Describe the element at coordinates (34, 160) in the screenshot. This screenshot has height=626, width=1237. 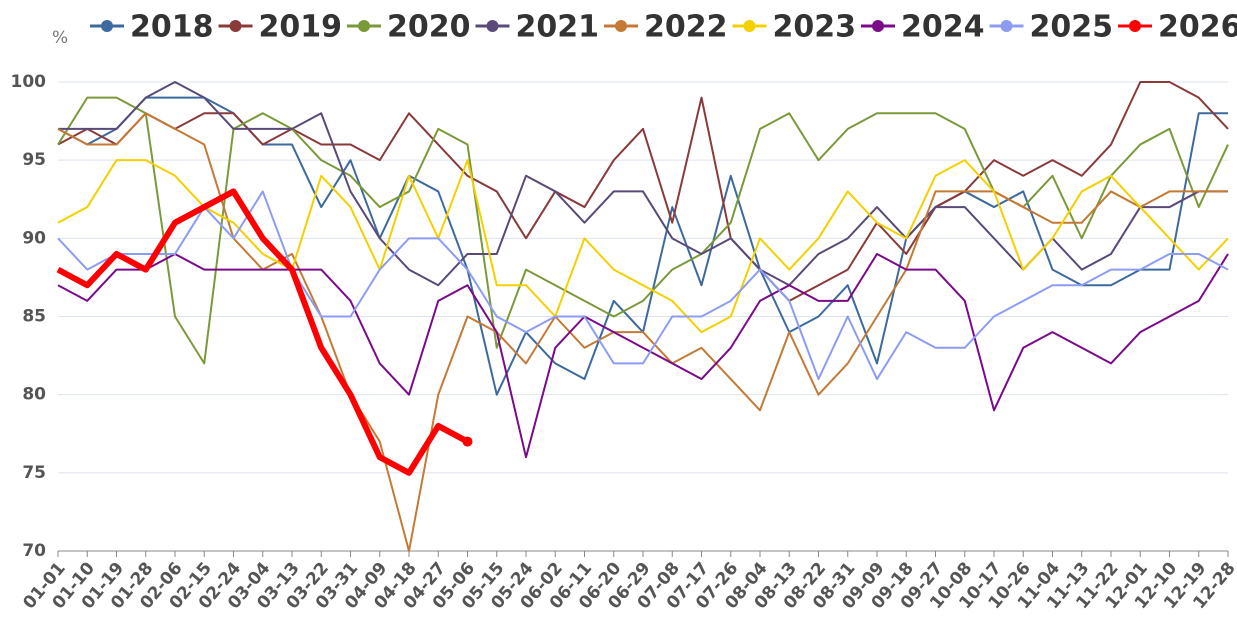
I see `y-tick-label: 95` at that location.